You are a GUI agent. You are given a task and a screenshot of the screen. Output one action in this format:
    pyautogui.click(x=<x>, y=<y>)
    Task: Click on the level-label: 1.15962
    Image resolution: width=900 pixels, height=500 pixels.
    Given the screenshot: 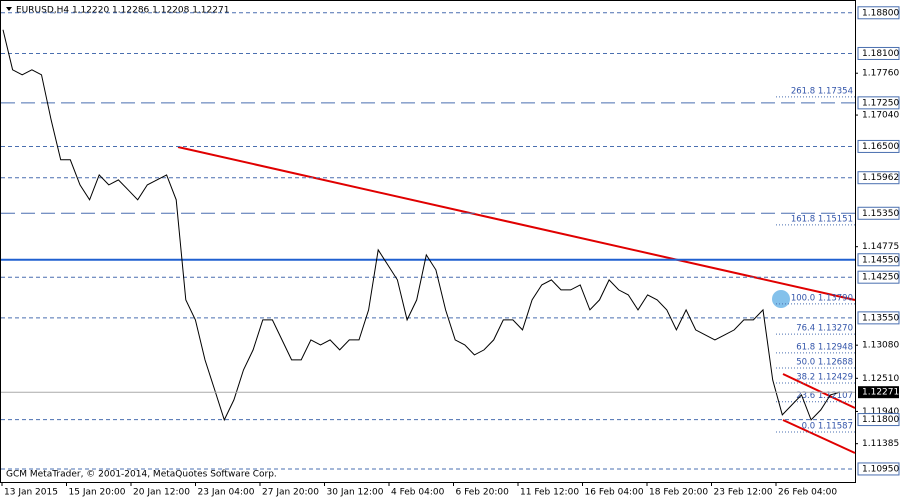 What is the action you would take?
    pyautogui.click(x=880, y=178)
    